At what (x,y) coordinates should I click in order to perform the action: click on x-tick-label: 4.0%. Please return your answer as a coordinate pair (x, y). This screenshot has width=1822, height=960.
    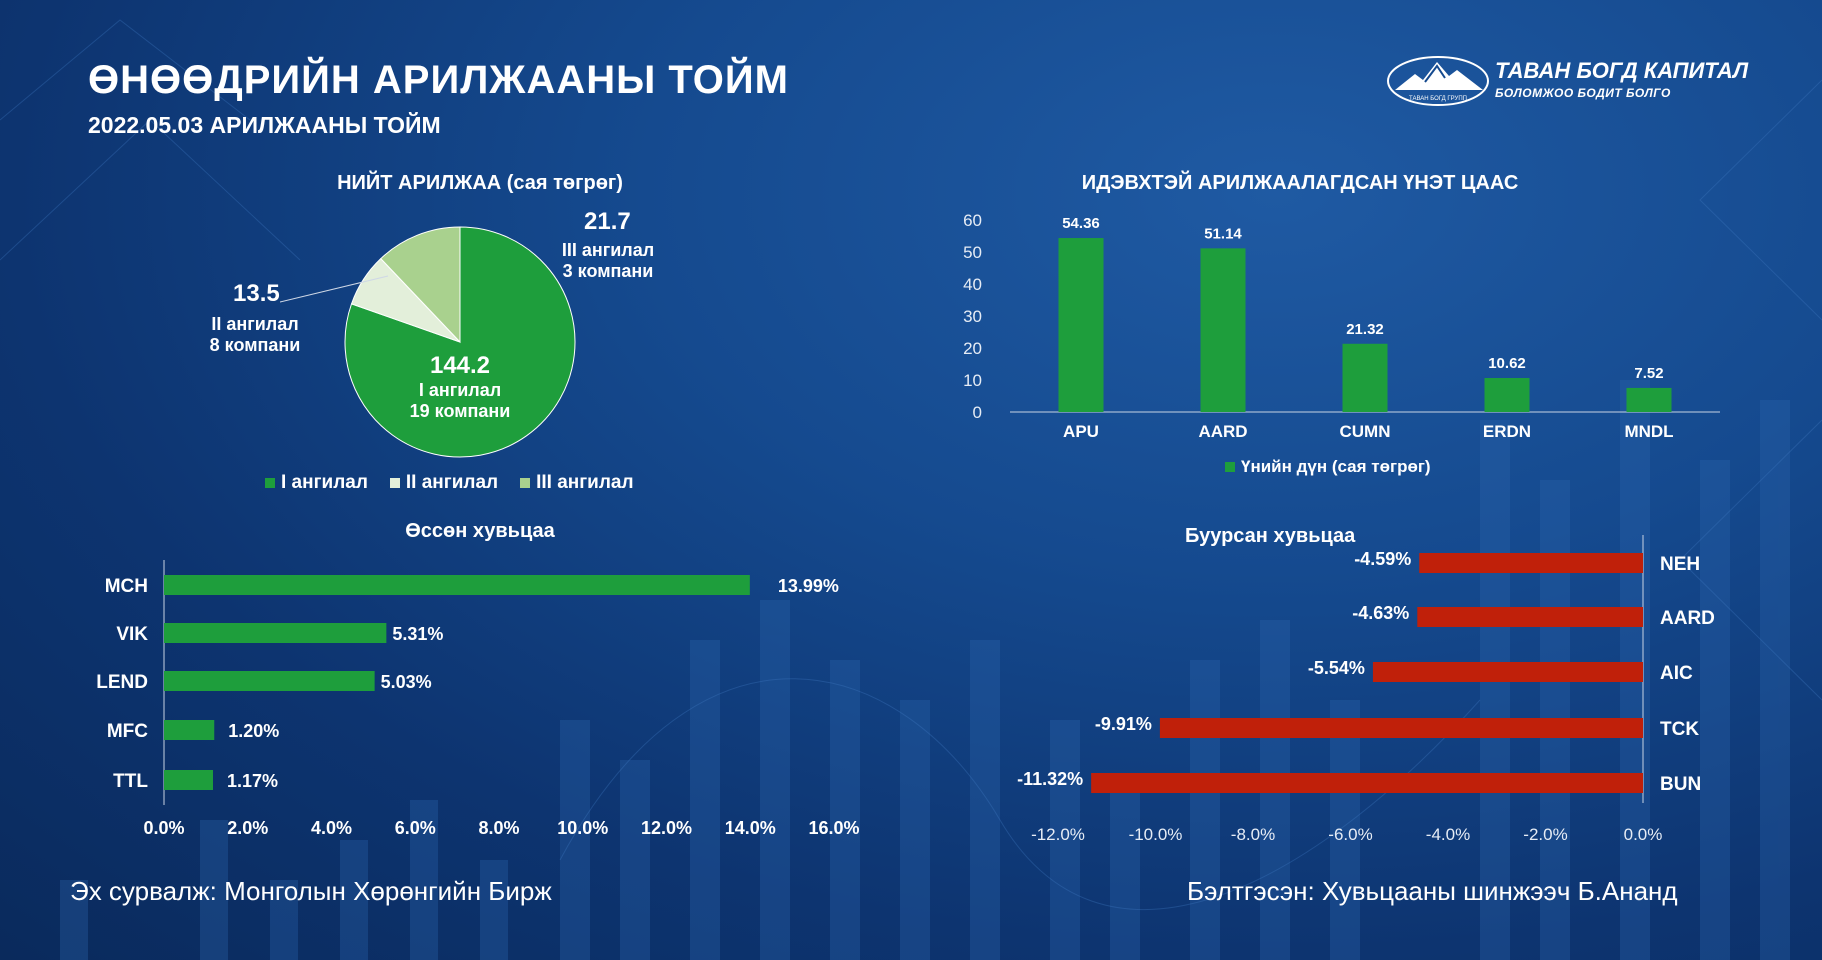
    Looking at the image, I should click on (331, 828).